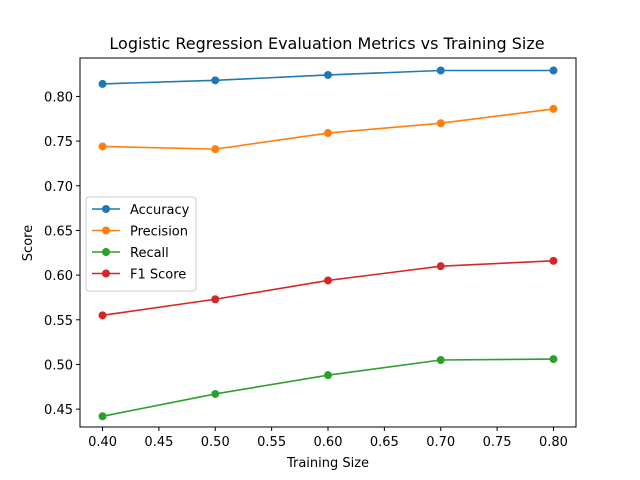 This screenshot has width=640, height=480. I want to click on x-tick-label: 0.45, so click(158, 442).